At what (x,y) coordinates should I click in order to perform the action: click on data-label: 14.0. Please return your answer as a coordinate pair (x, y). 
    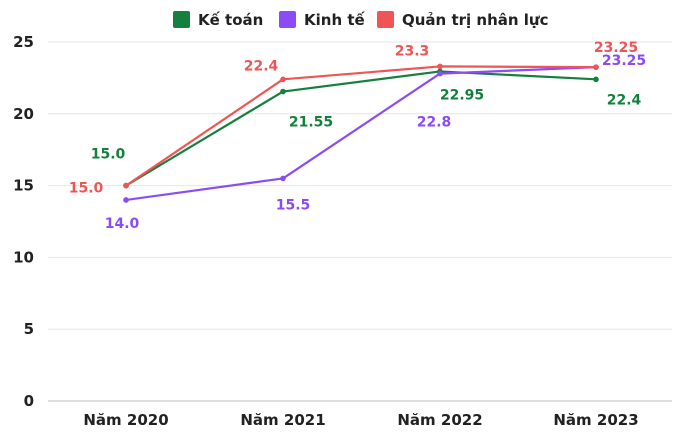
    Looking at the image, I should click on (122, 224).